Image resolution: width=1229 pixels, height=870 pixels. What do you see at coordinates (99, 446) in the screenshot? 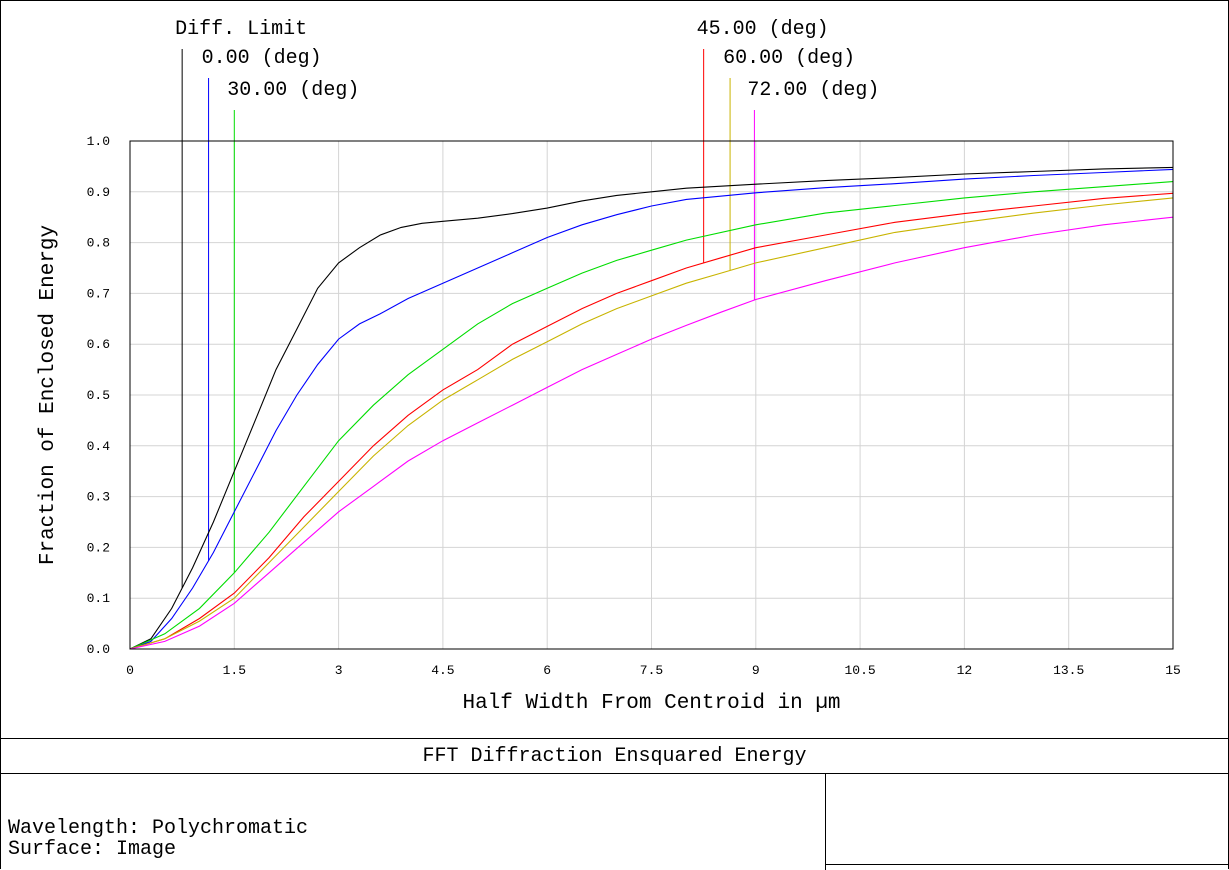
I see `y-tick-label: 0.4` at bounding box center [99, 446].